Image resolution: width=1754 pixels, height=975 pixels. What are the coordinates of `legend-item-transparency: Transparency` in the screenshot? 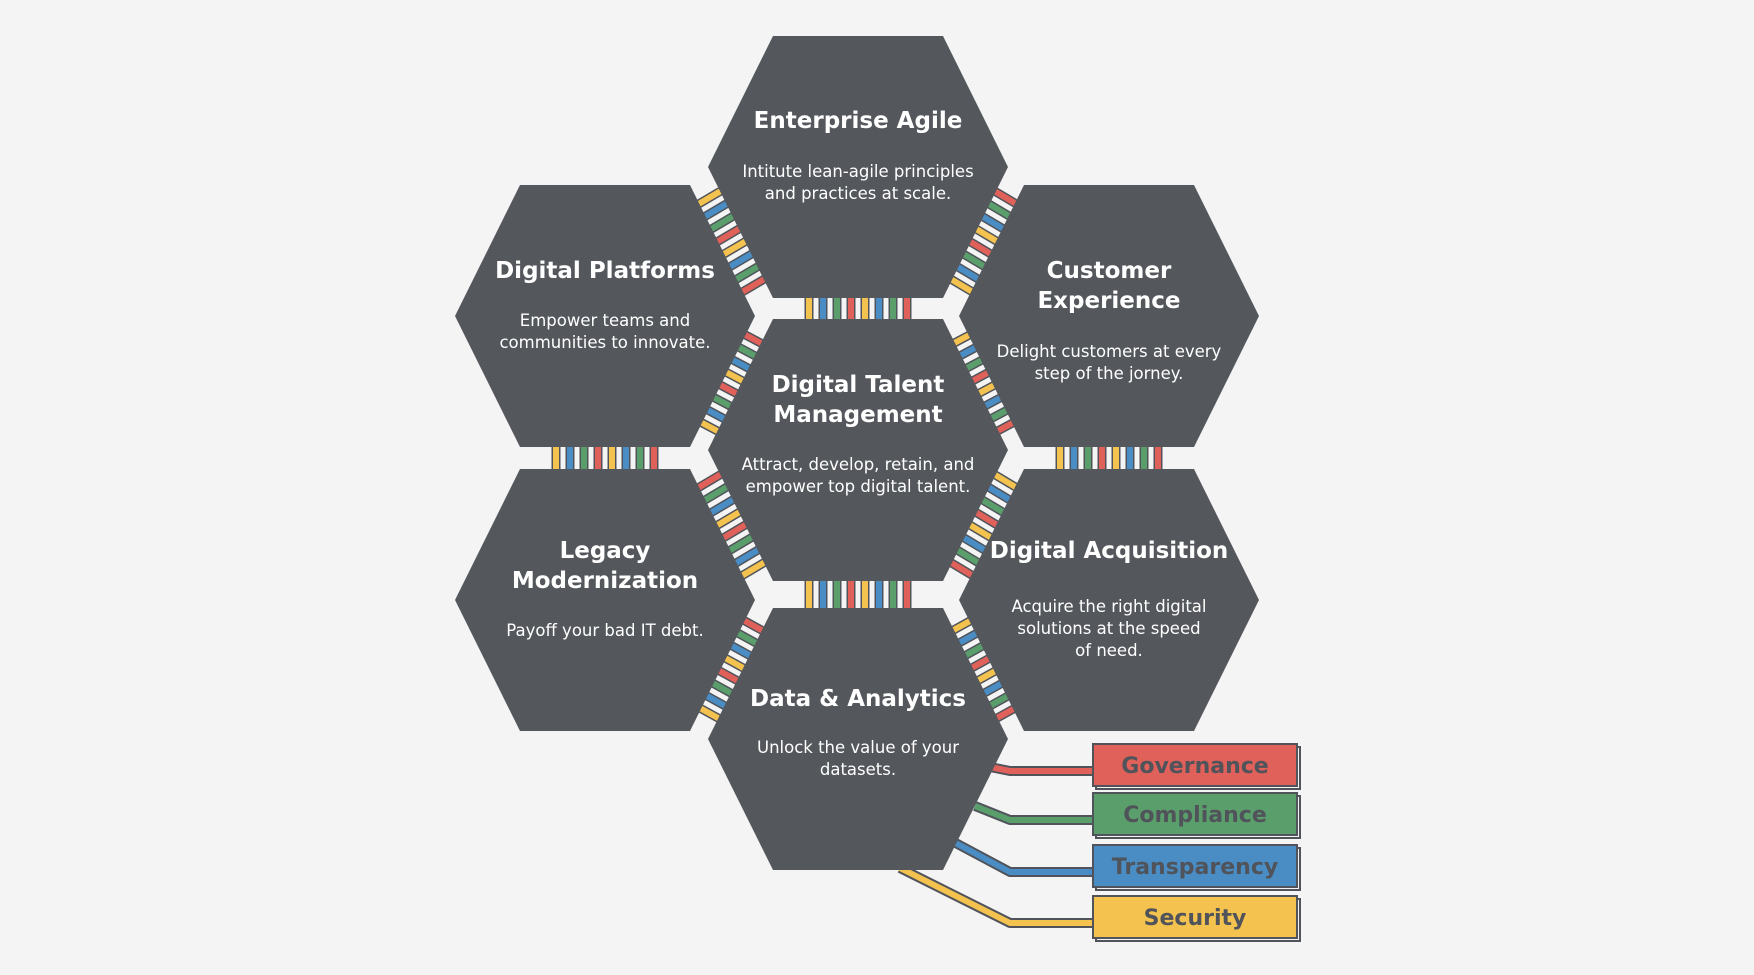 It's located at (1196, 867).